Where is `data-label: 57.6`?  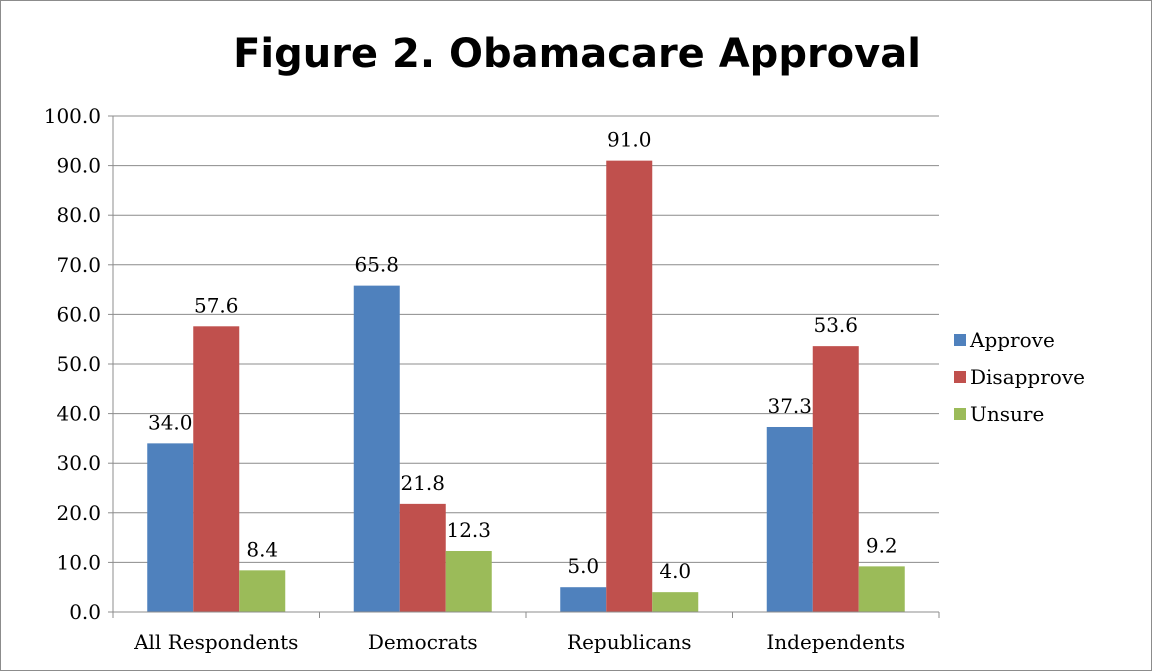
data-label: 57.6 is located at coordinates (216, 305).